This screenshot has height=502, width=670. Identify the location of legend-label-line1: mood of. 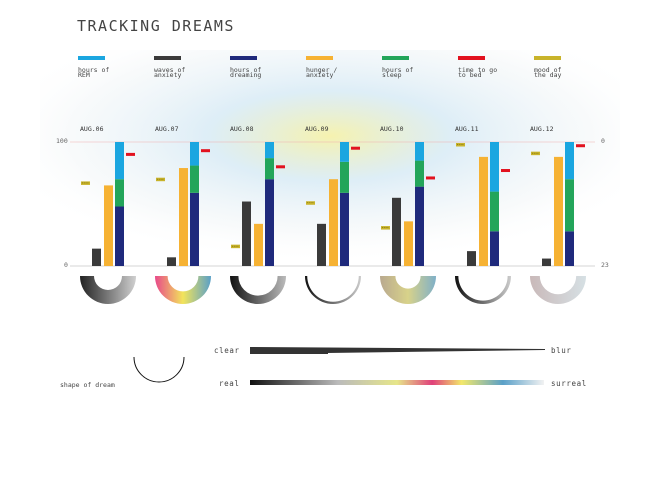
(547, 70).